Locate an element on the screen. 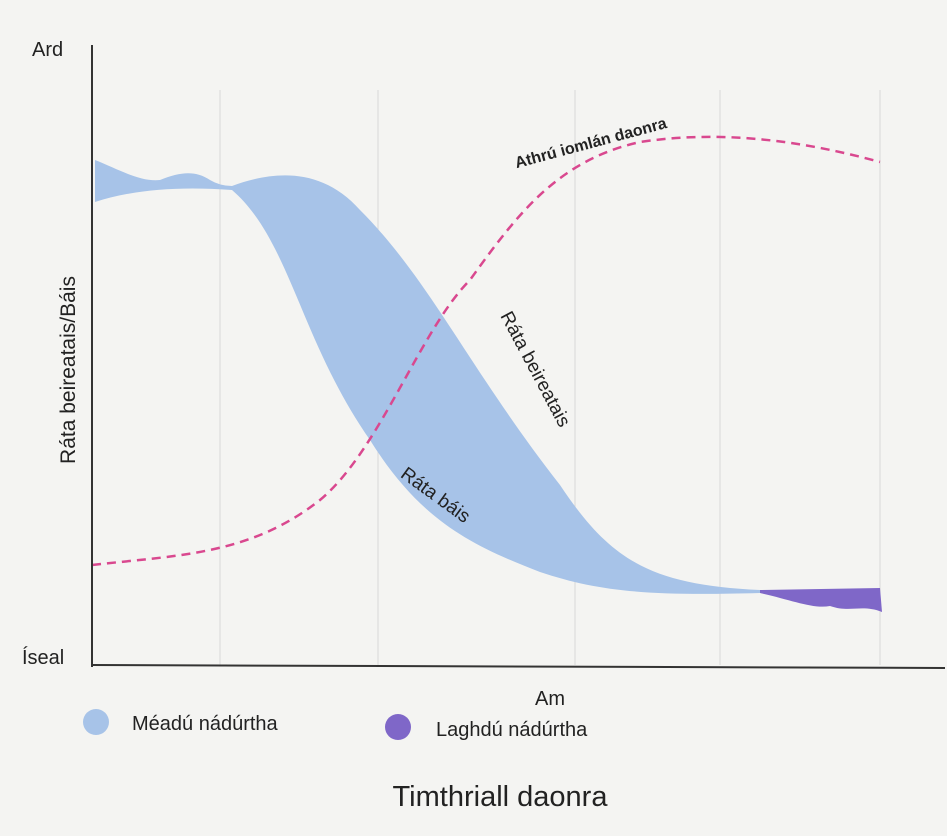 The width and height of the screenshot is (947, 836). x-axis is located at coordinates (518, 666).